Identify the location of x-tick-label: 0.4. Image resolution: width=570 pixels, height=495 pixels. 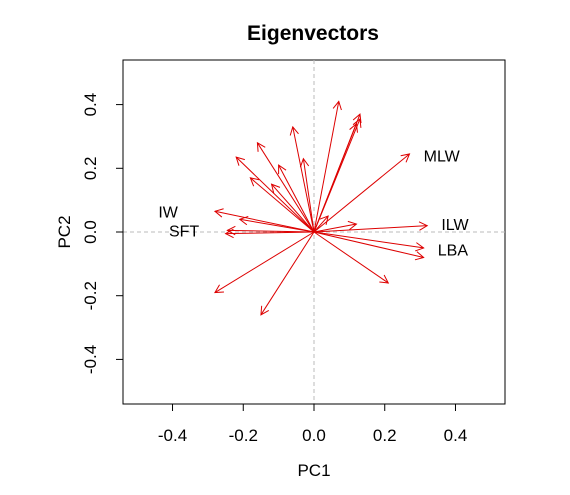
(456, 435).